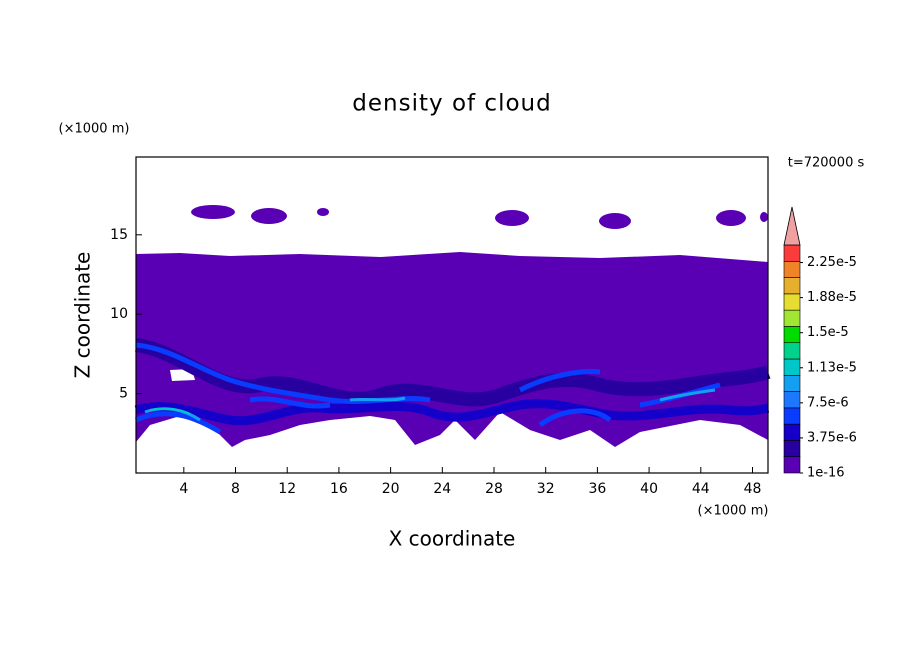  What do you see at coordinates (792, 226) in the screenshot?
I see `colorbar-extend` at bounding box center [792, 226].